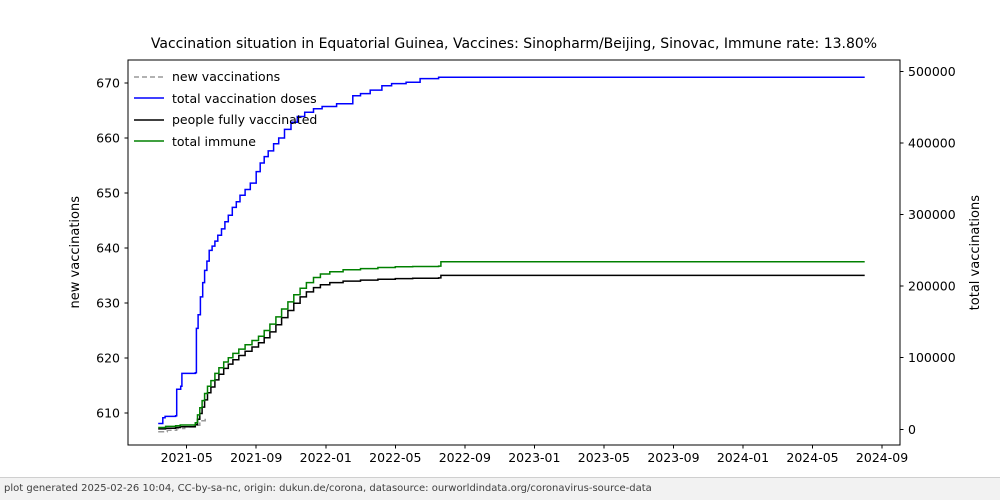 Image resolution: width=1000 pixels, height=500 pixels. What do you see at coordinates (932, 357) in the screenshot?
I see `right-tick-label: 100000` at bounding box center [932, 357].